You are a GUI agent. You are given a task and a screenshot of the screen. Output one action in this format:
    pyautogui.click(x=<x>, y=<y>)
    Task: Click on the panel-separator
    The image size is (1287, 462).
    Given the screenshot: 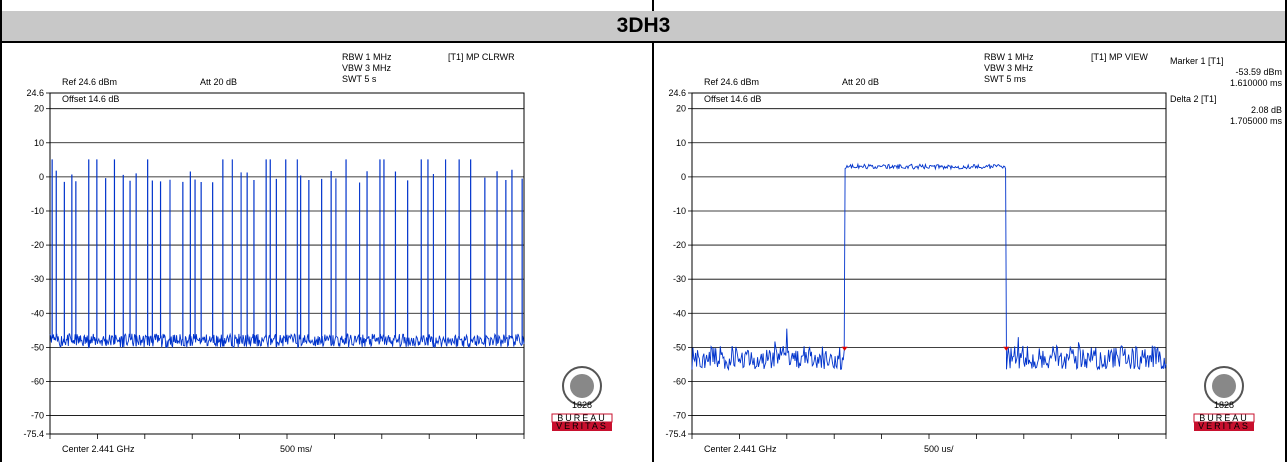 What is the action you would take?
    pyautogui.click(x=653, y=252)
    